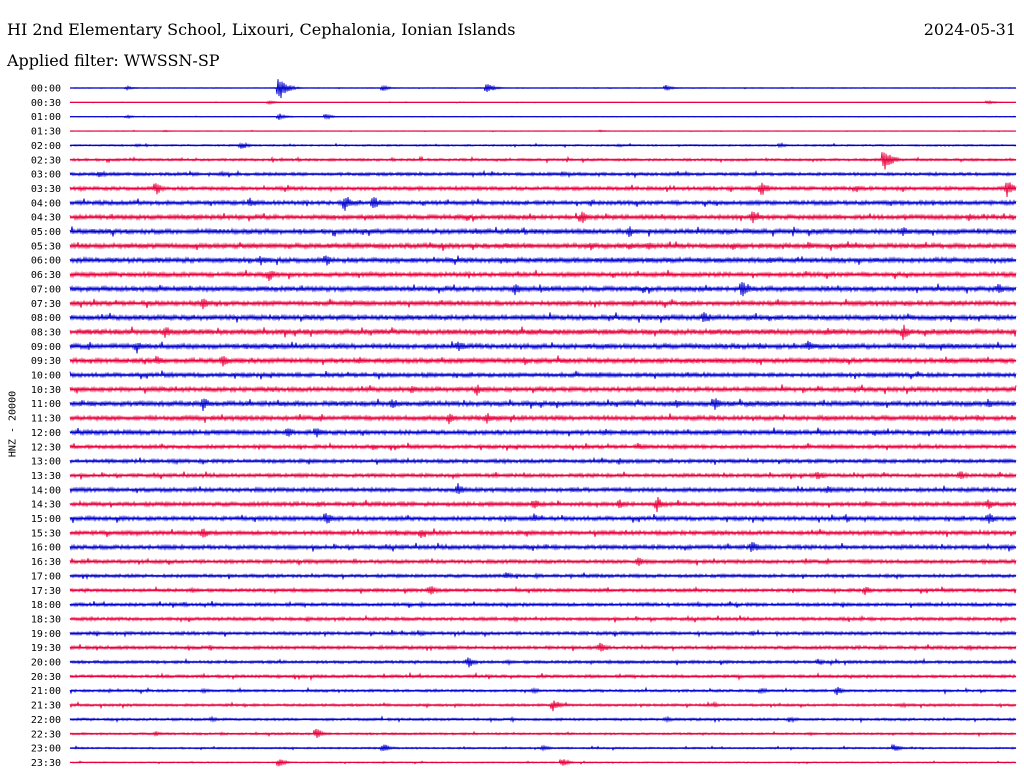  Describe the element at coordinates (46, 376) in the screenshot. I see `time-label-1000: 10:00` at that location.